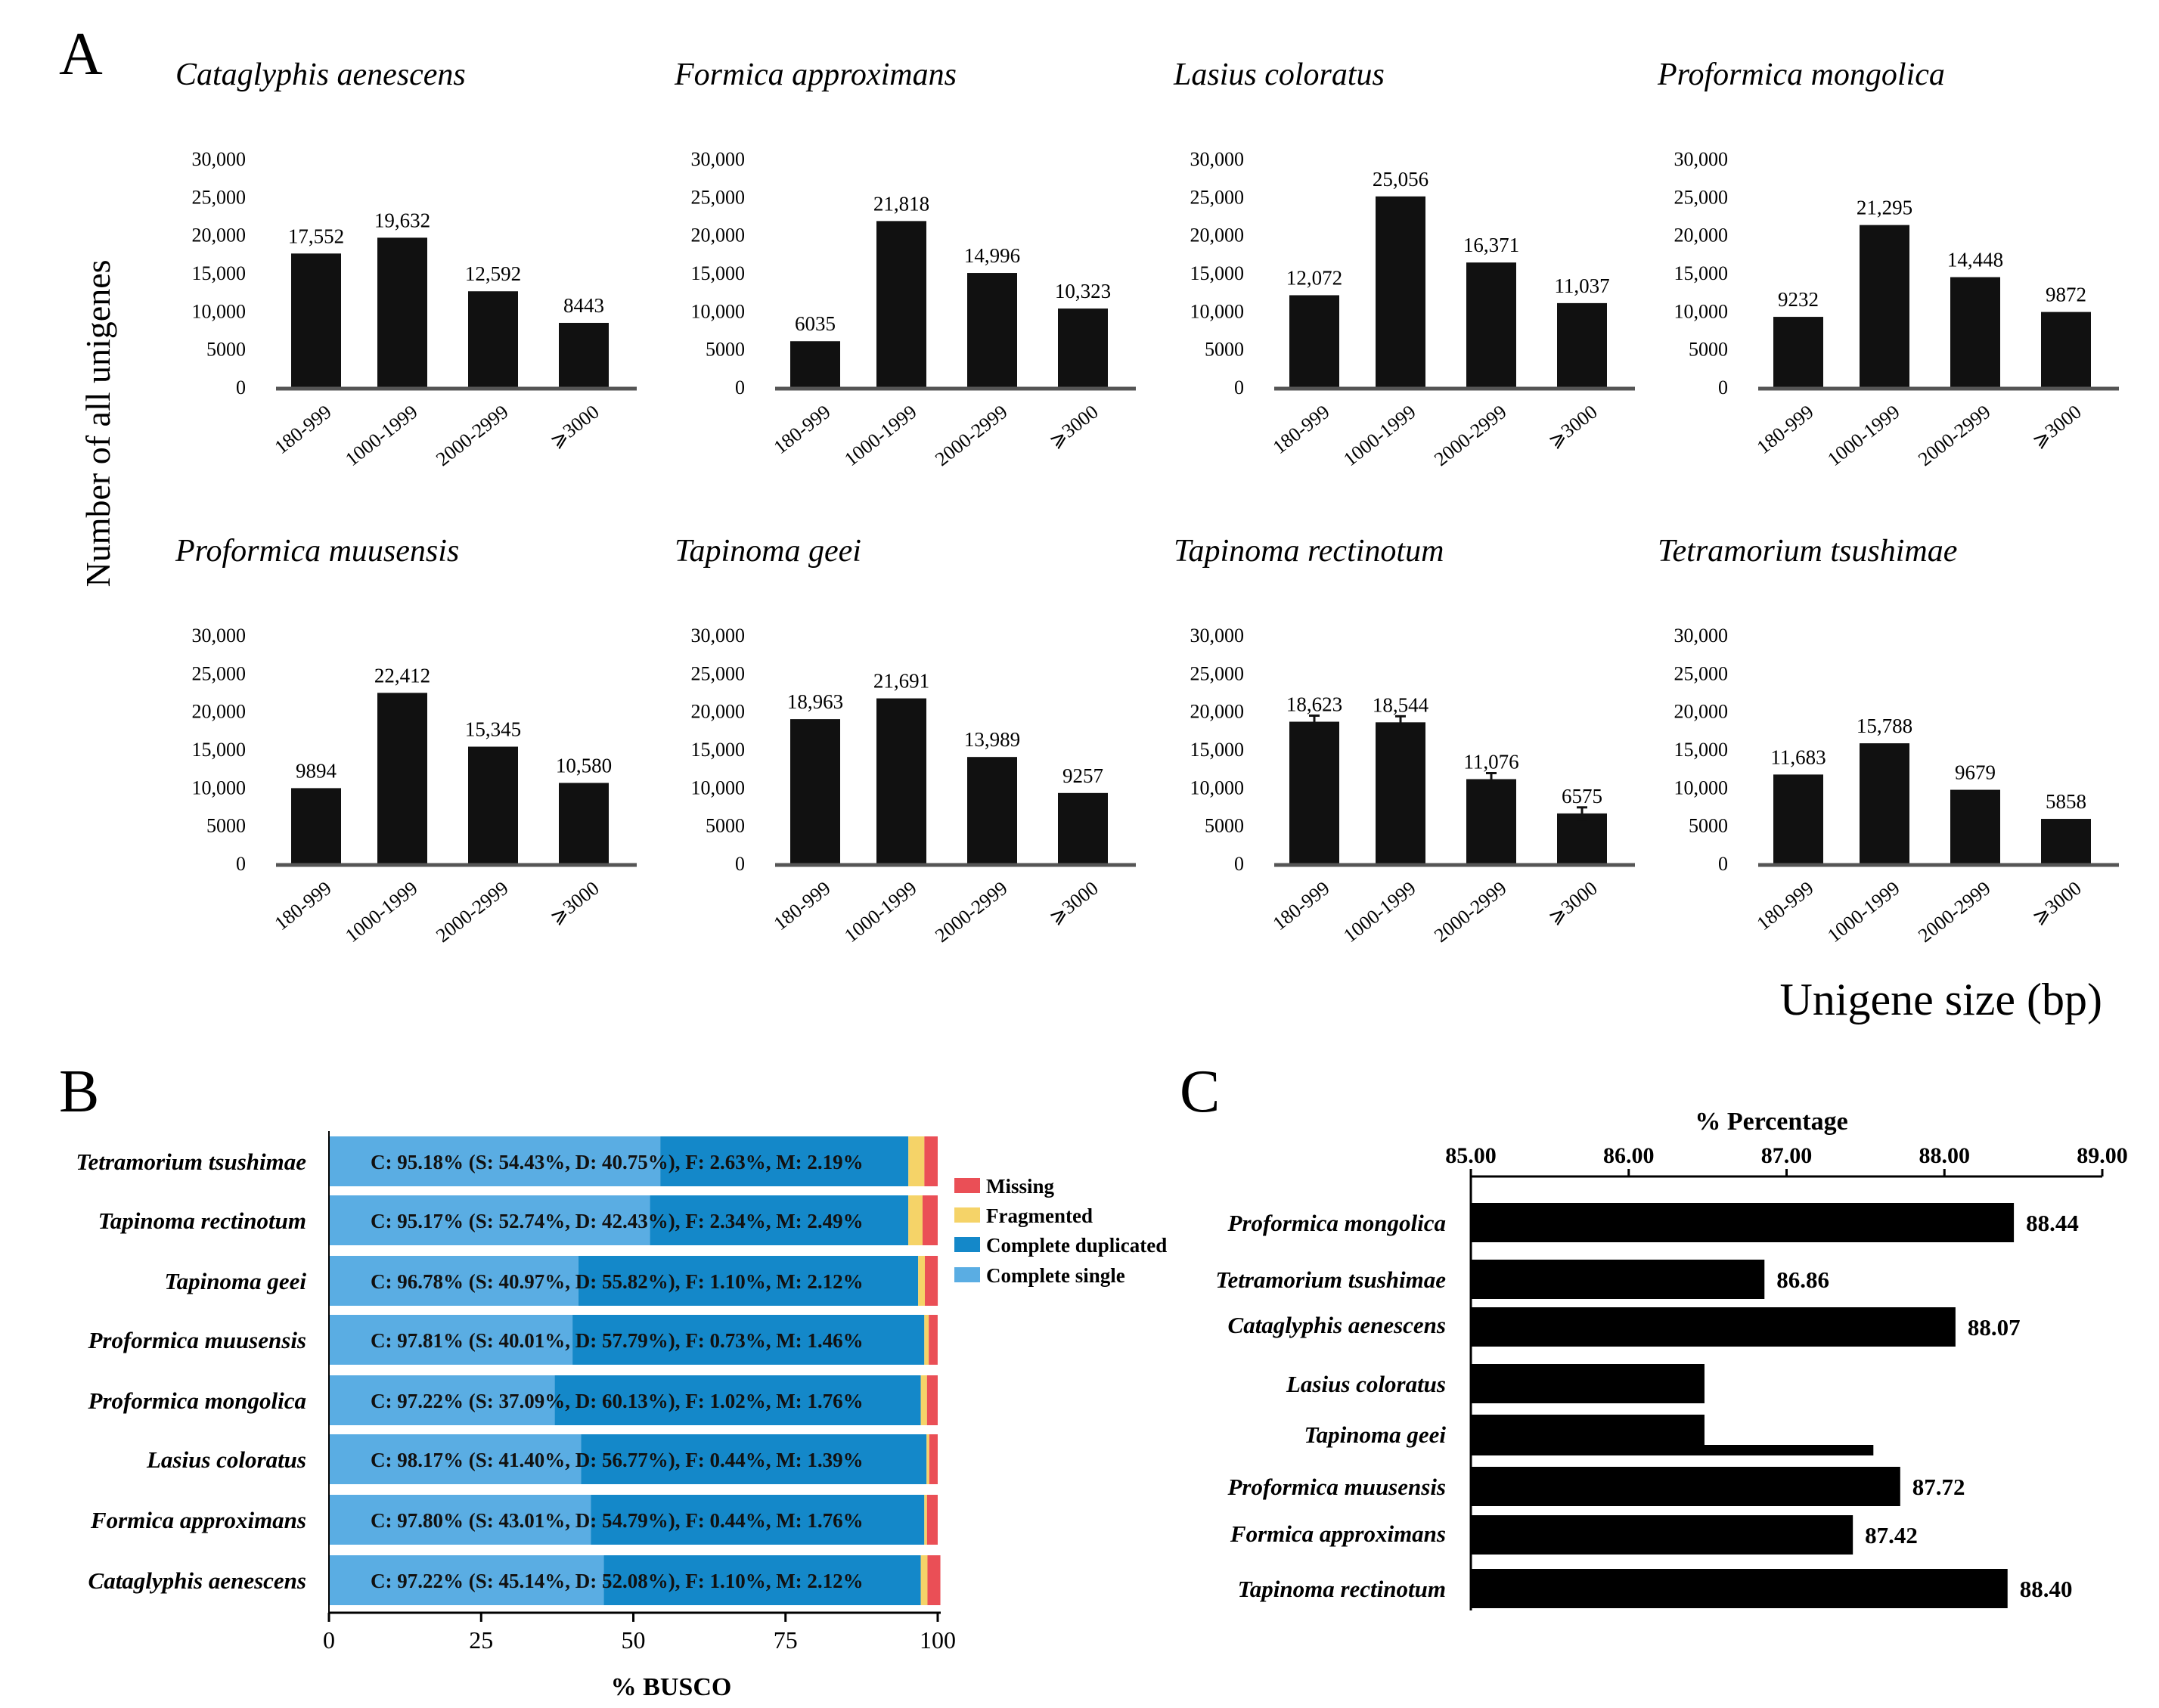 The height and width of the screenshot is (1708, 2159). What do you see at coordinates (1801, 74) in the screenshot?
I see `histogram-title: Proformica mongolica` at bounding box center [1801, 74].